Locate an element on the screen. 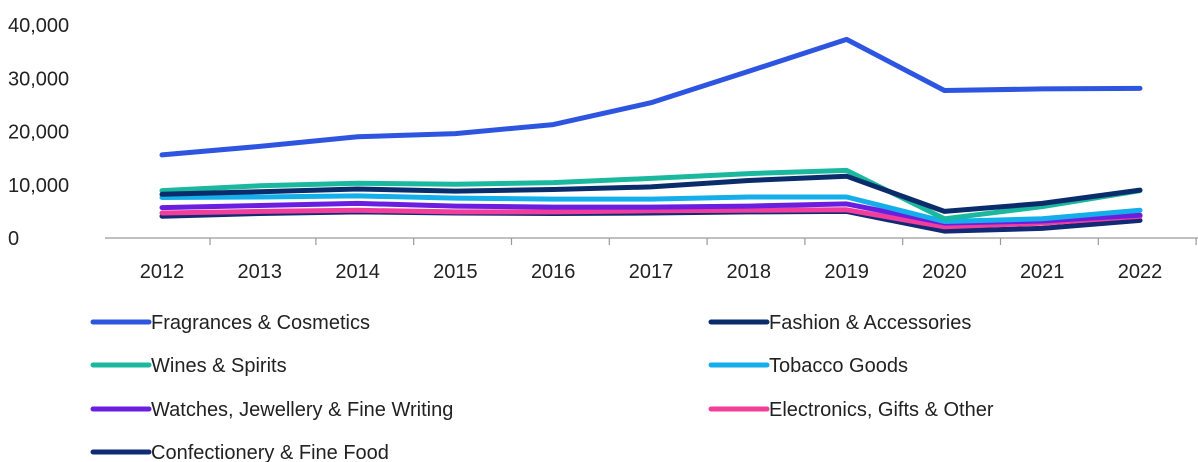 The width and height of the screenshot is (1198, 462). x-tick-label: 2013 is located at coordinates (260, 272).